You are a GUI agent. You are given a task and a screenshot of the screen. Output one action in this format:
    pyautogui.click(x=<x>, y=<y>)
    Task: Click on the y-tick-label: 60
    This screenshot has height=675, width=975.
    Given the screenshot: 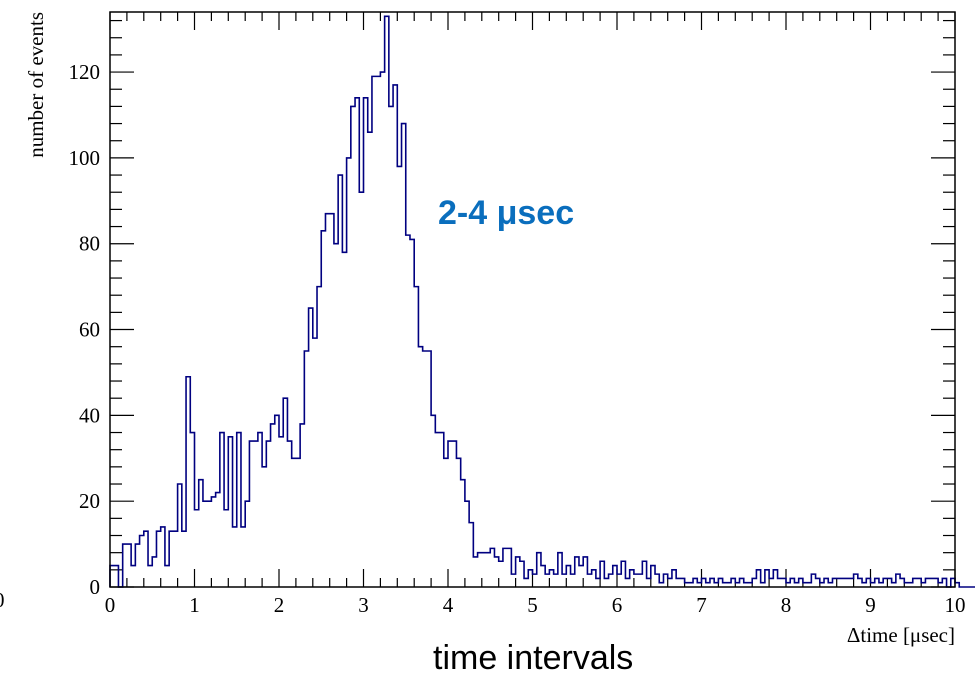 What is the action you would take?
    pyautogui.click(x=89, y=330)
    